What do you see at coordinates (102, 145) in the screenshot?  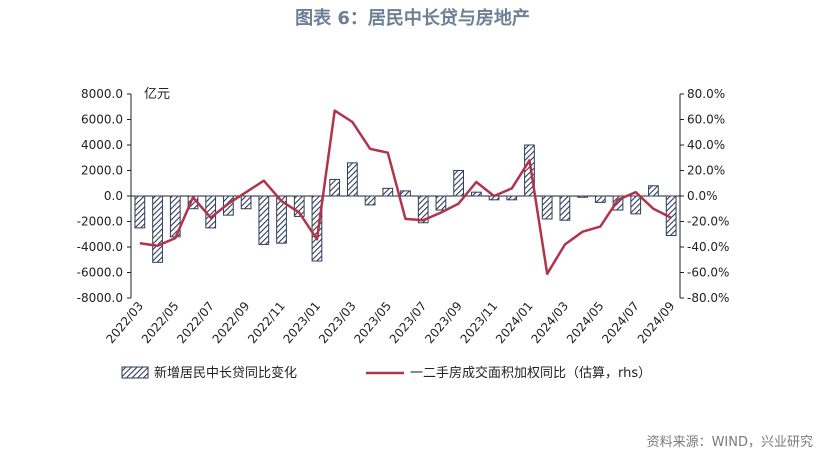 I see `left-tick-label: 4000.0` at bounding box center [102, 145].